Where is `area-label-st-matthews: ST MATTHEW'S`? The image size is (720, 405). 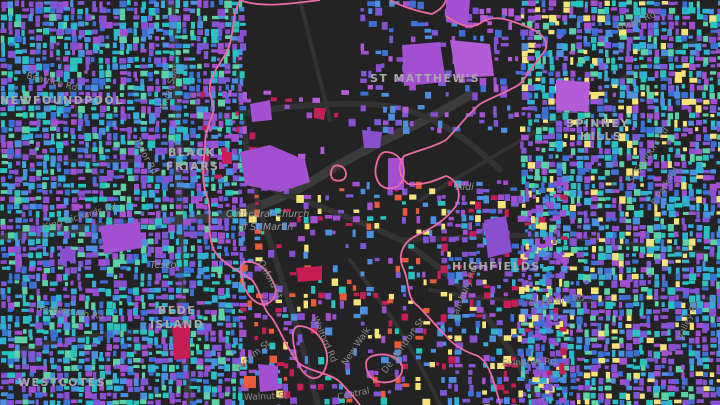 area-label-st-matthews: ST MATTHEW'S is located at coordinates (425, 78).